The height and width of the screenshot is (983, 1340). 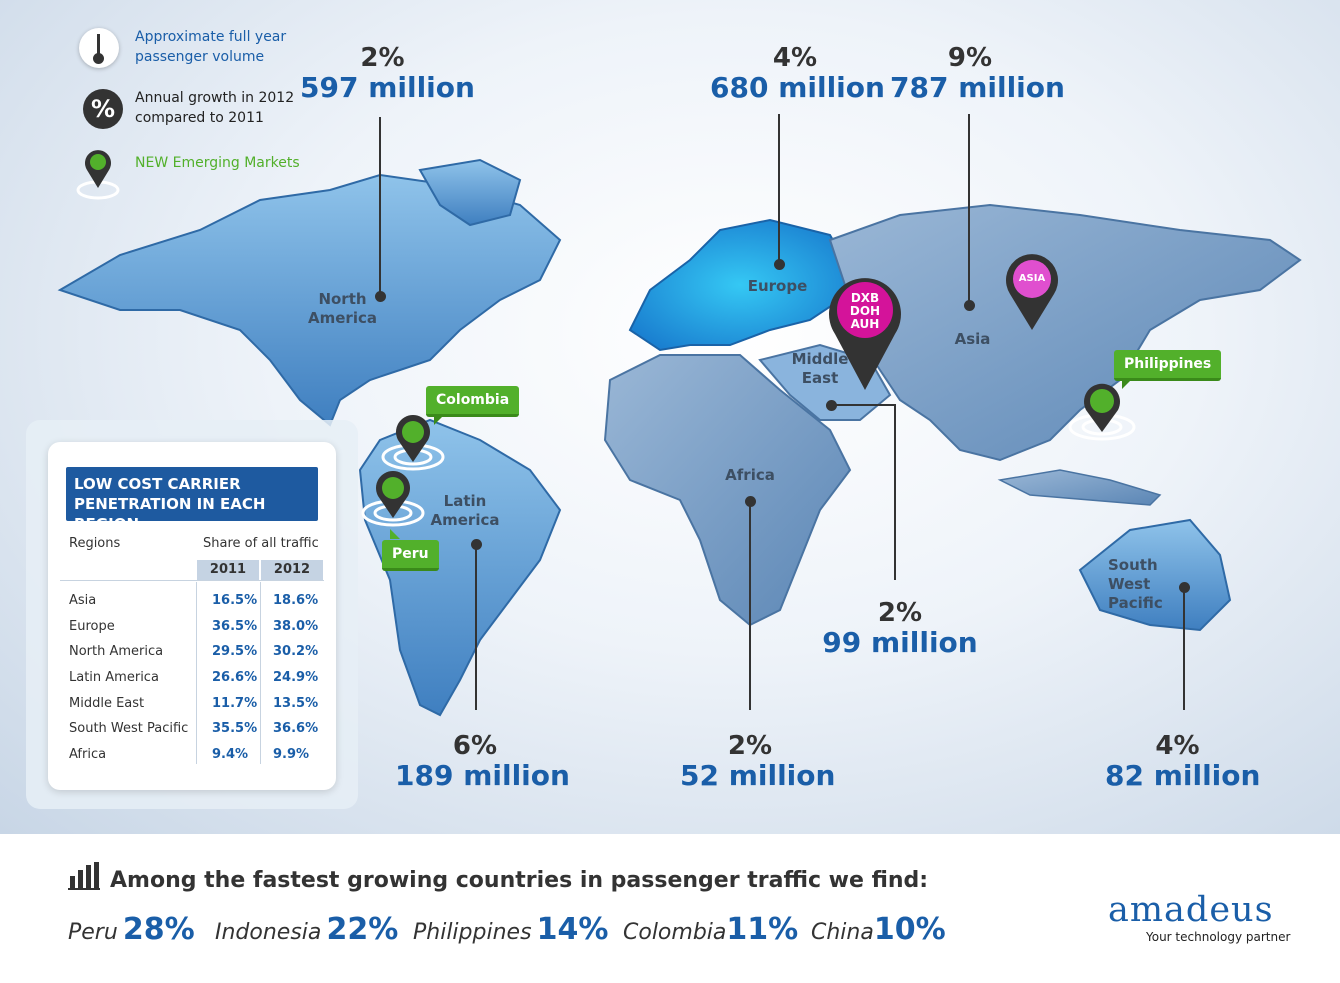 What do you see at coordinates (228, 570) in the screenshot?
I see `col-2011: 2011` at bounding box center [228, 570].